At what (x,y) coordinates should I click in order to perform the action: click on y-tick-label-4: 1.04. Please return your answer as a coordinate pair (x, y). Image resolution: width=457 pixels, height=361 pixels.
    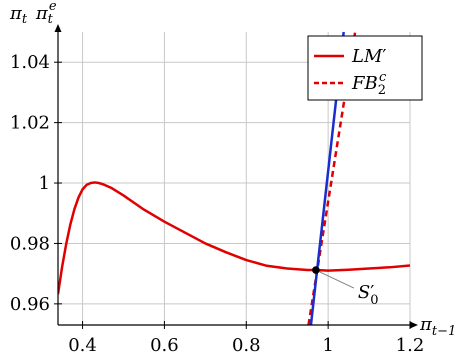
    Looking at the image, I should click on (30, 62).